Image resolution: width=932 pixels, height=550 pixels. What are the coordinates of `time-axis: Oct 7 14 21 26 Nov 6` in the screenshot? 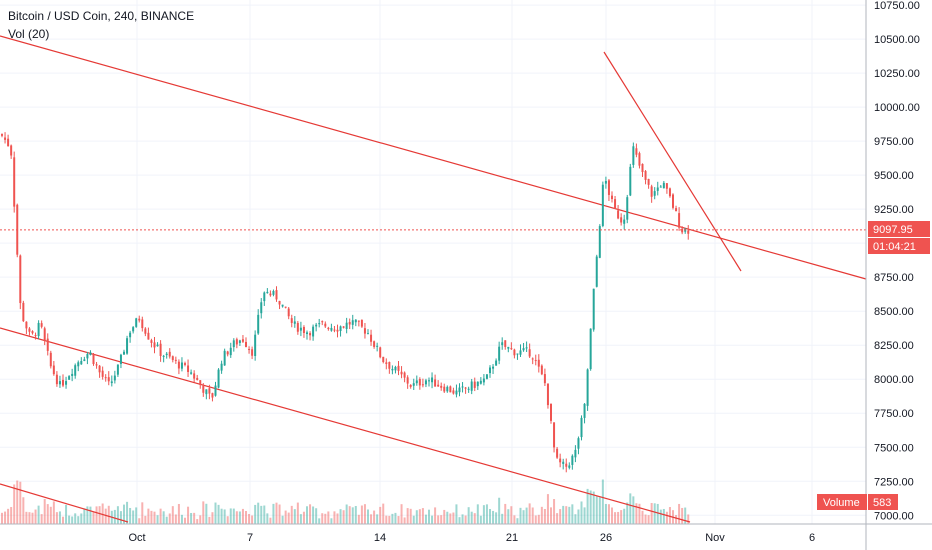 It's located at (471, 538).